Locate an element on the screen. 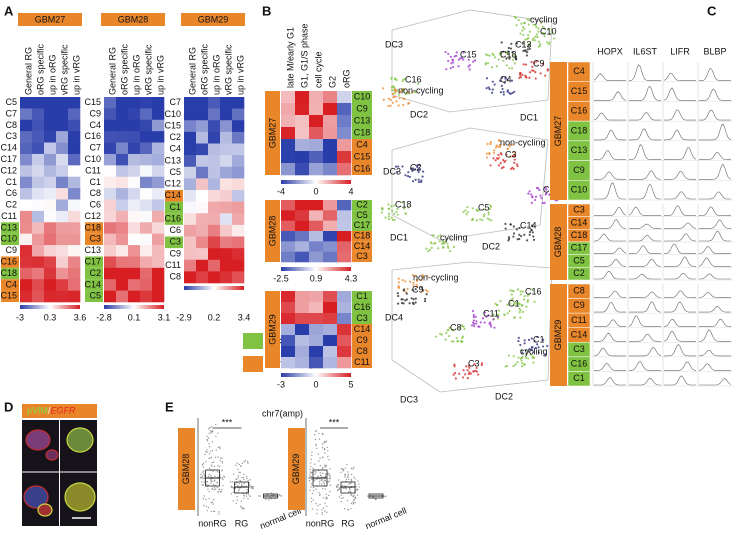  significance: *** is located at coordinates (227, 422).